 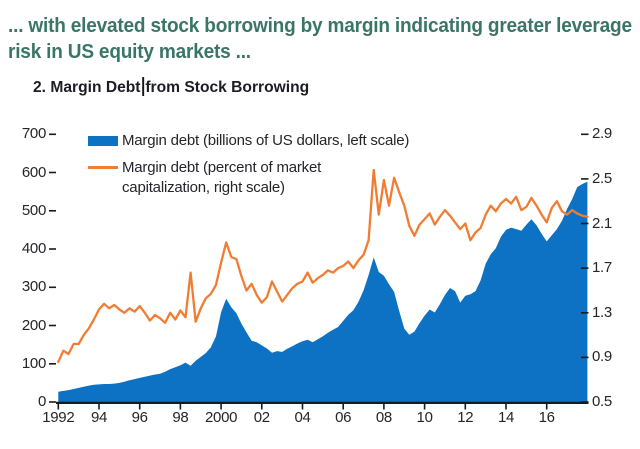 I want to click on figure-title-text-before-caret: 2. Margin Debt, so click(x=87, y=87).